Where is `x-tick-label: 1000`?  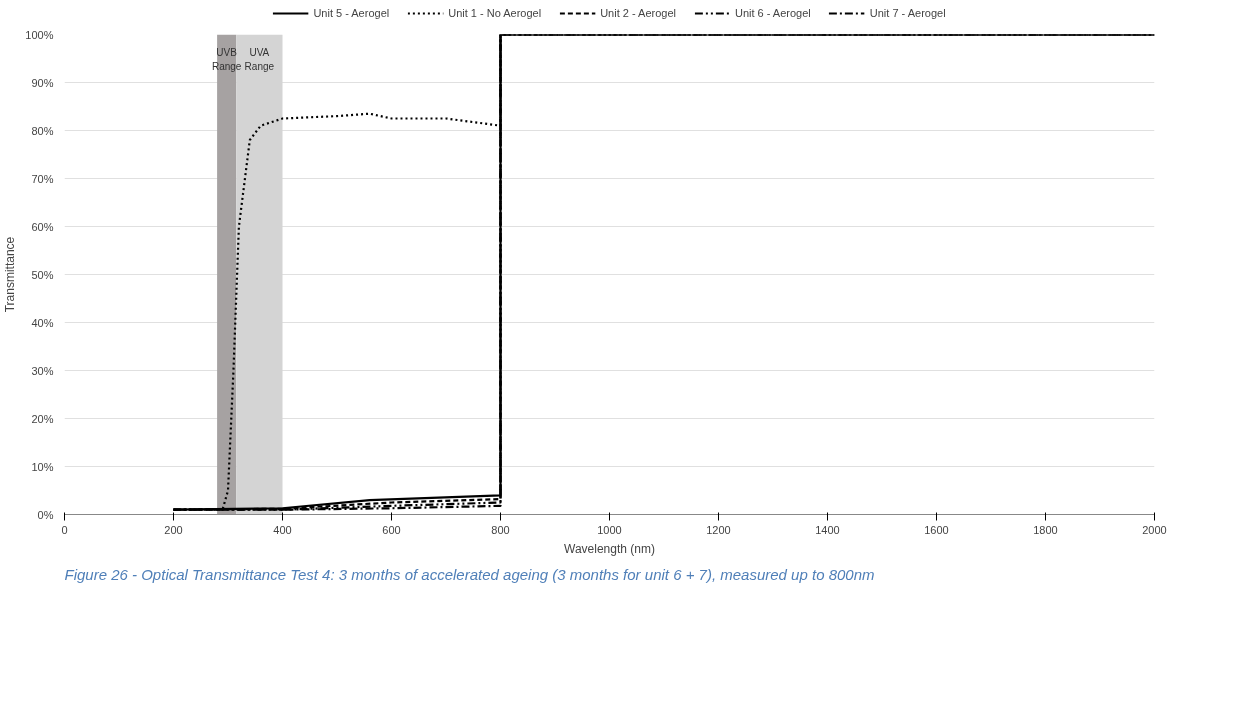 x-tick-label: 1000 is located at coordinates (609, 529).